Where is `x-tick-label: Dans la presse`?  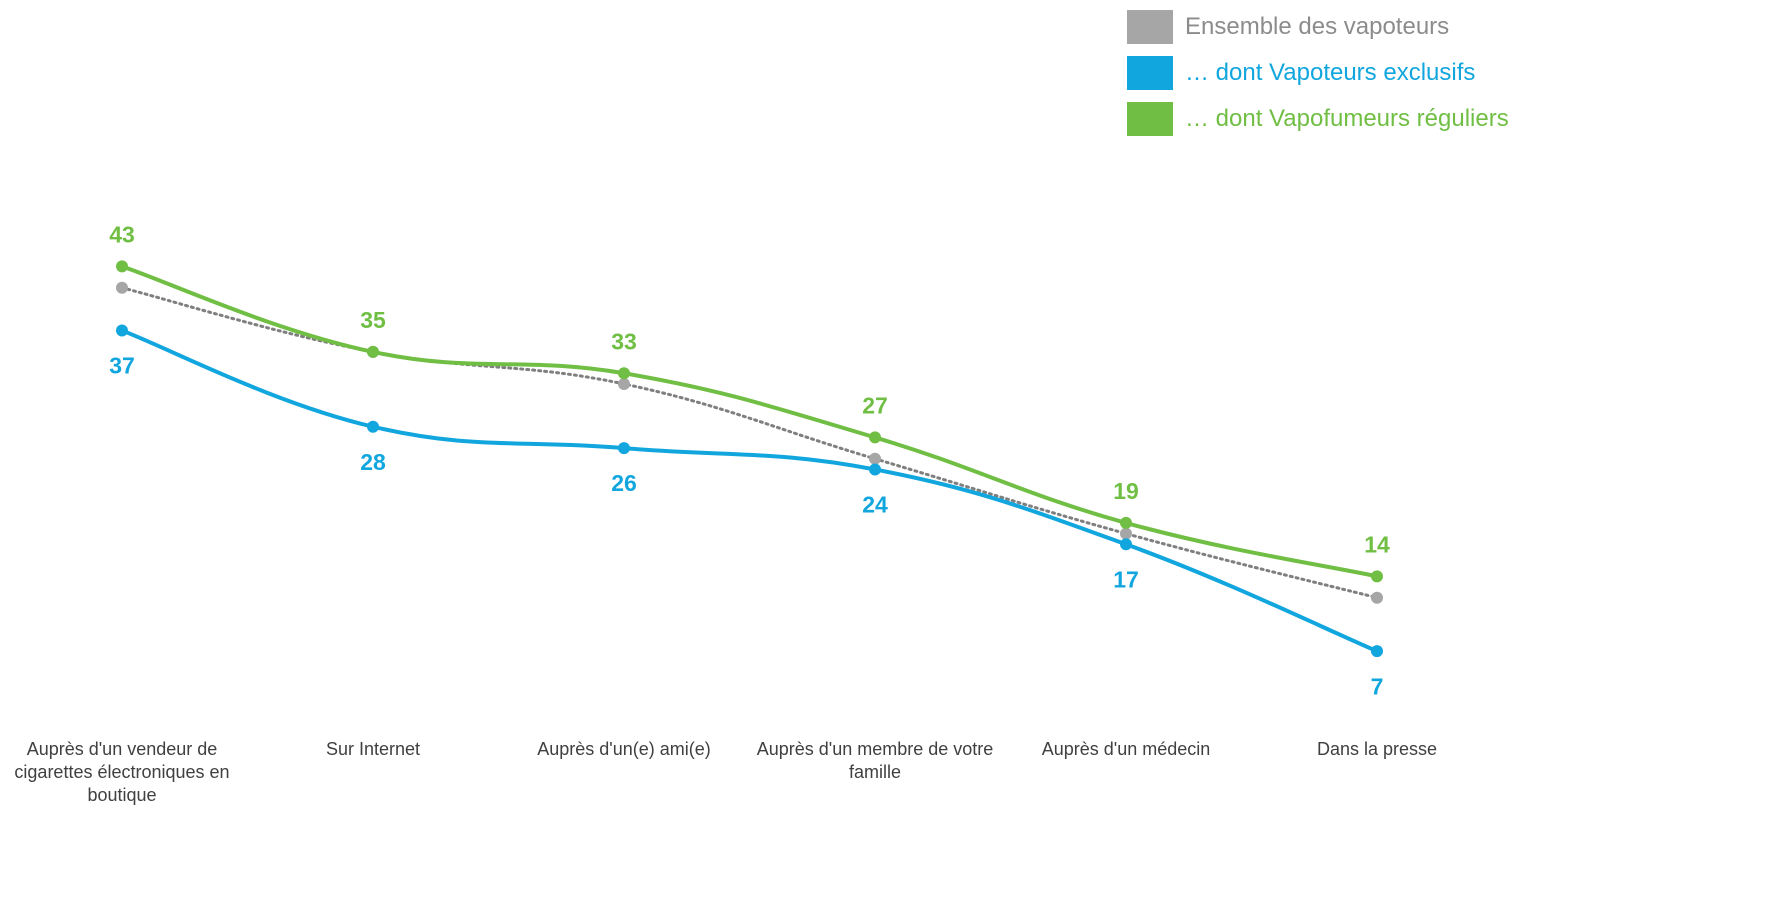 x-tick-label: Dans la presse is located at coordinates (1377, 749).